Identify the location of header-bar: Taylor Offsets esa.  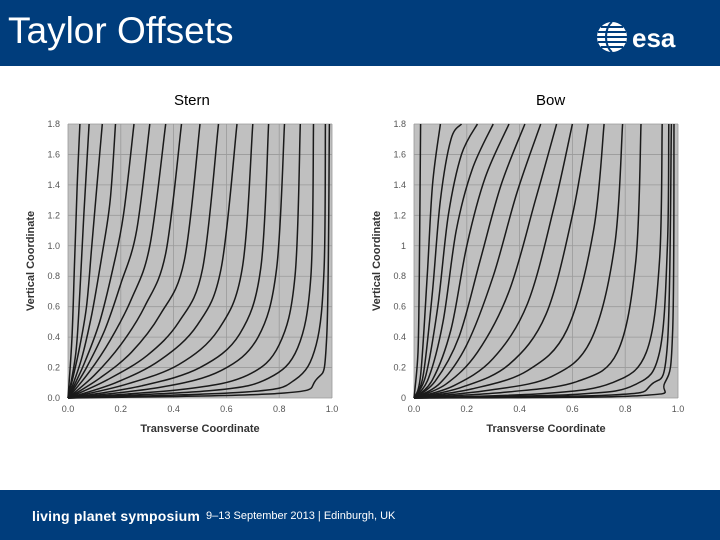
(360, 33).